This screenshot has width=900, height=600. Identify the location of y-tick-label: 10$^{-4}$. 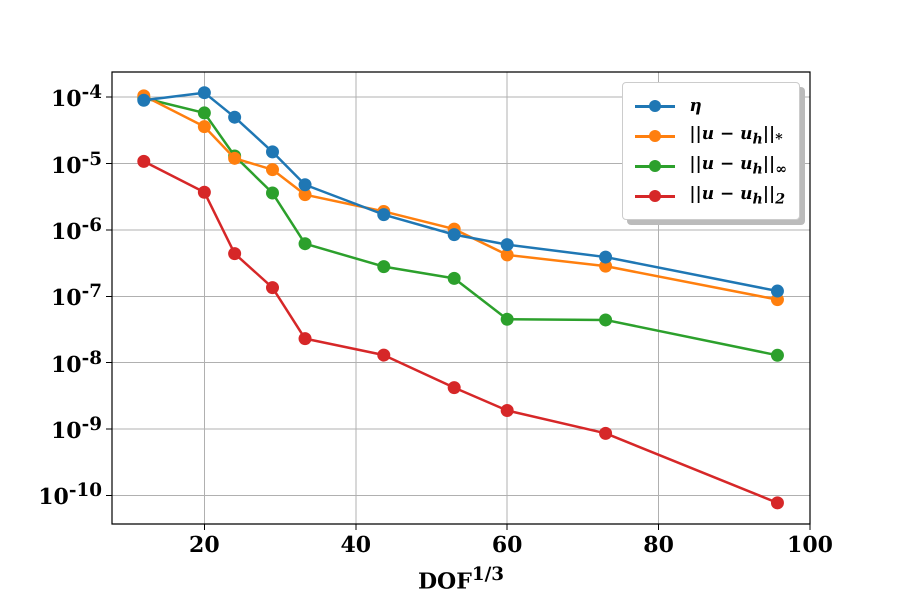
(76, 97).